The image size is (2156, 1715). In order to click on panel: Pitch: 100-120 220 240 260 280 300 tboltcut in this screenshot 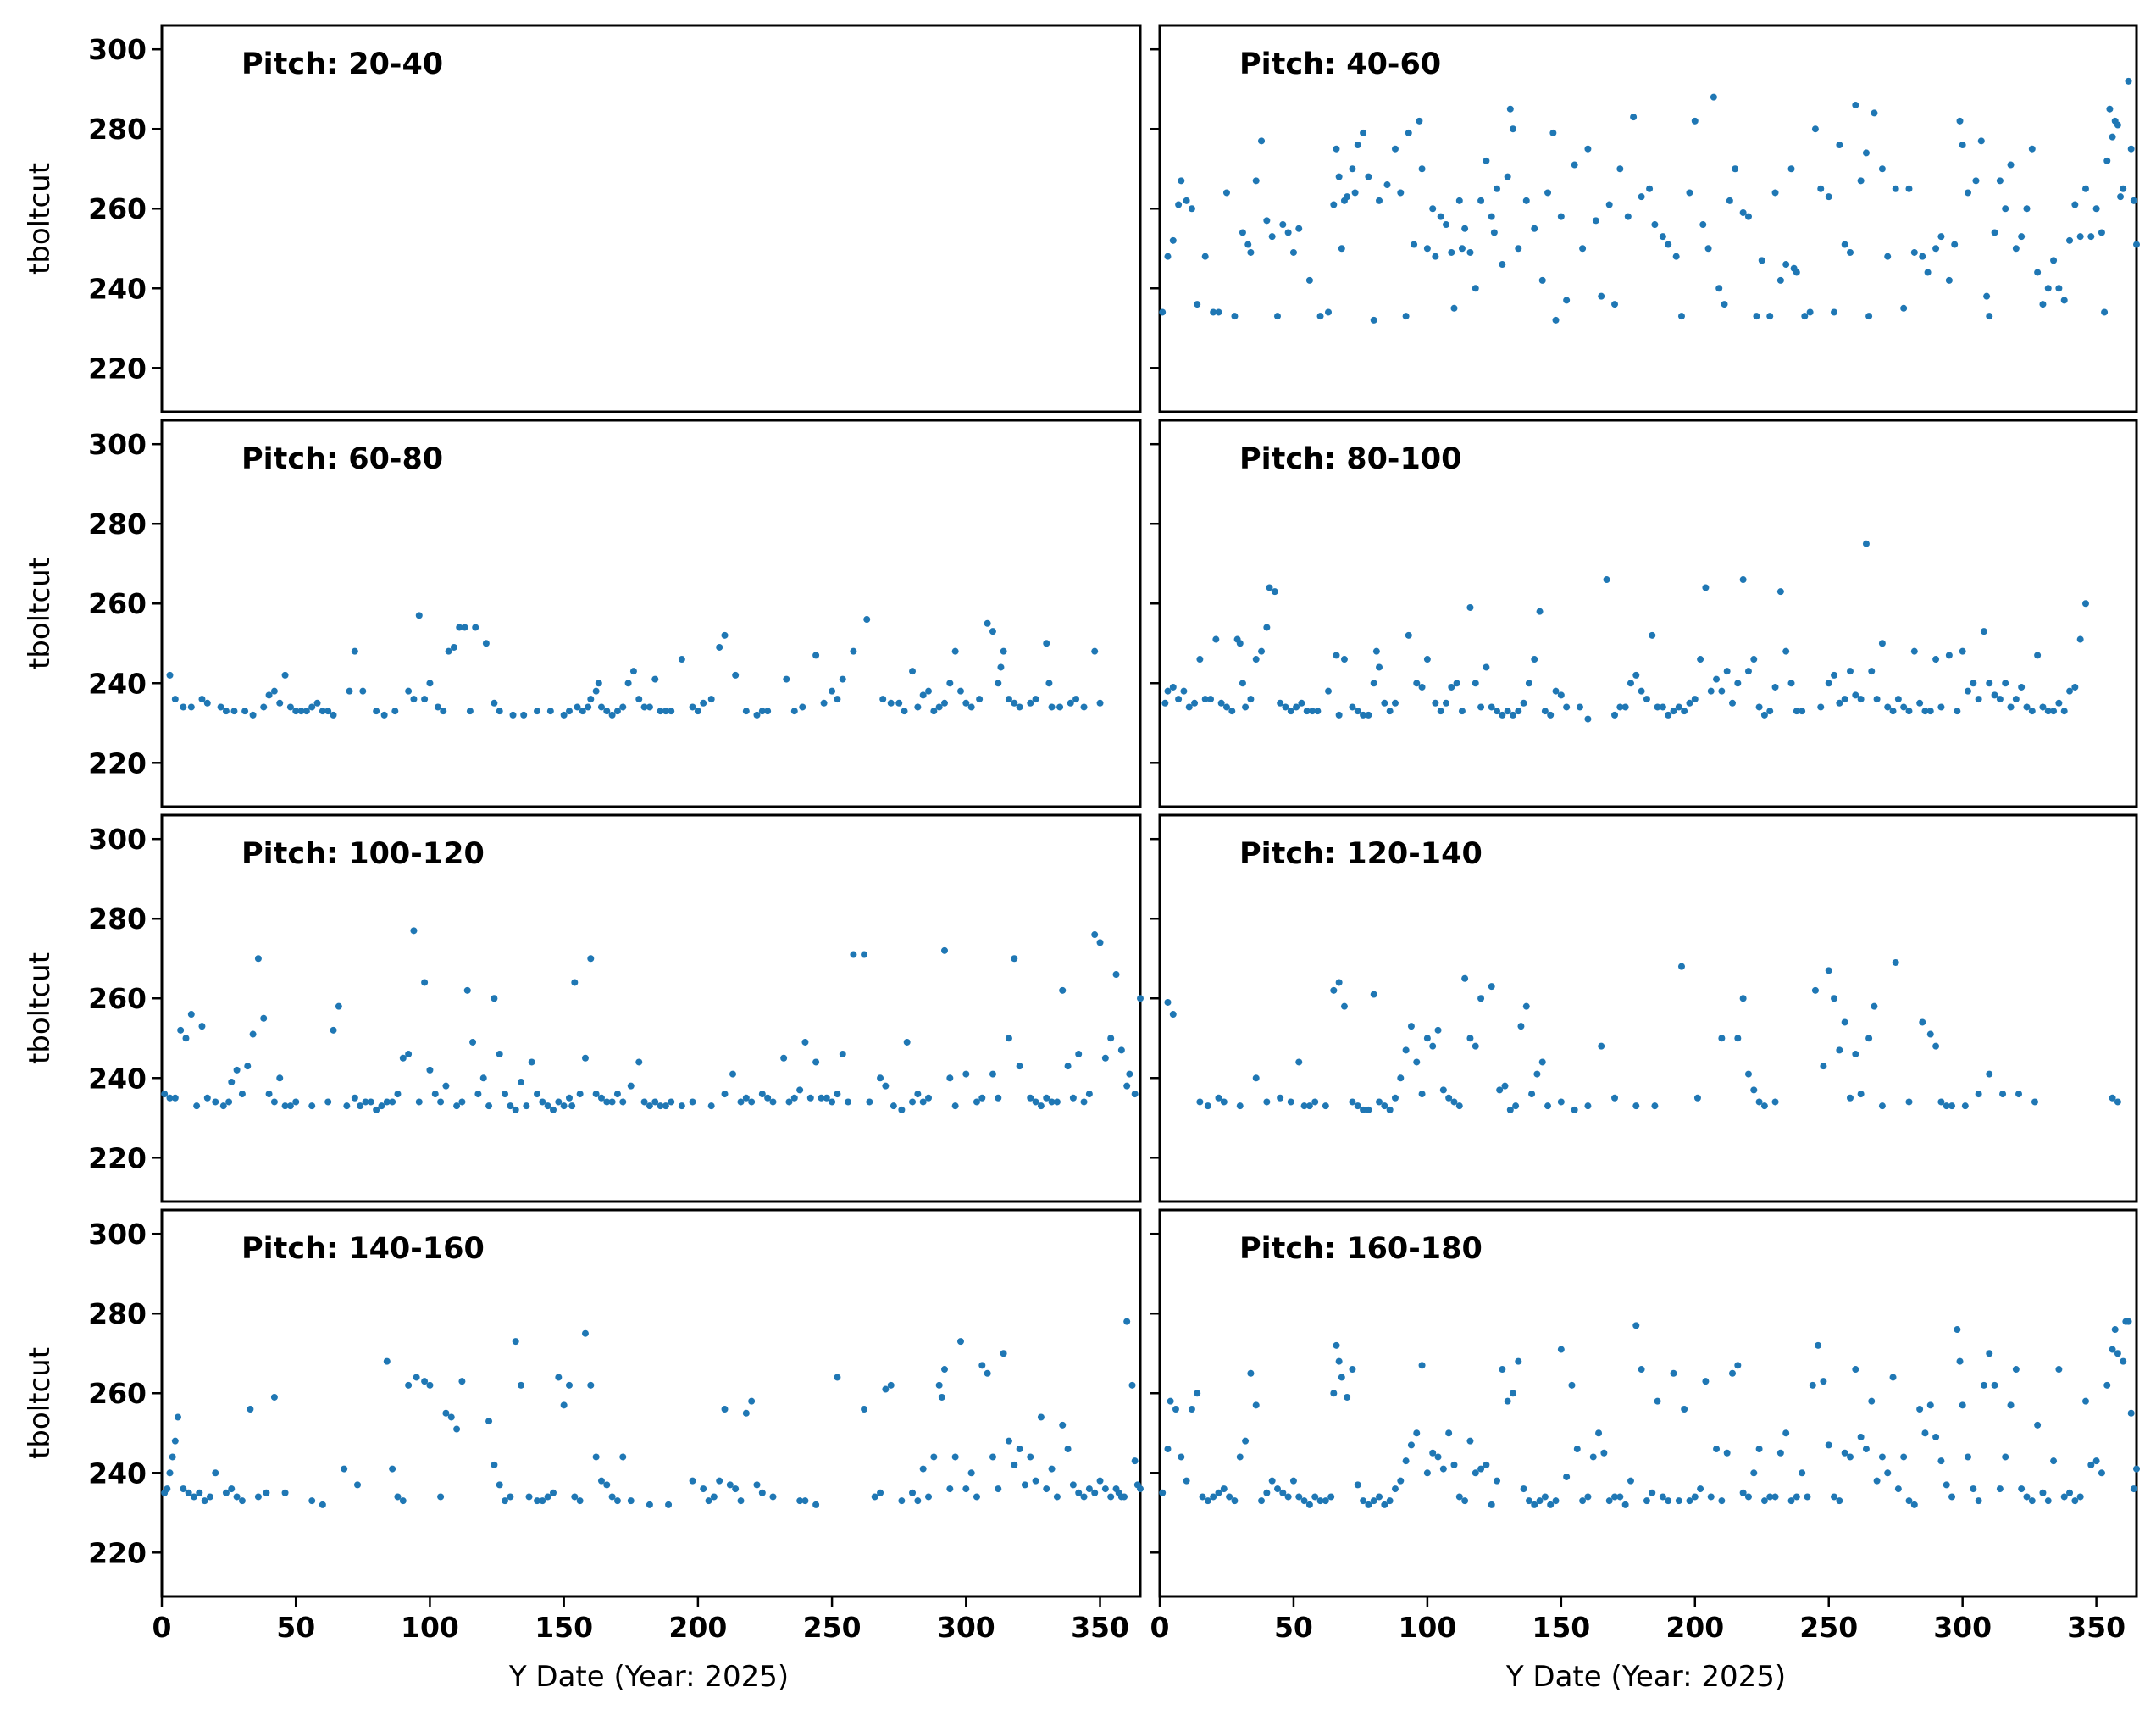, I will do `click(583, 1008)`.